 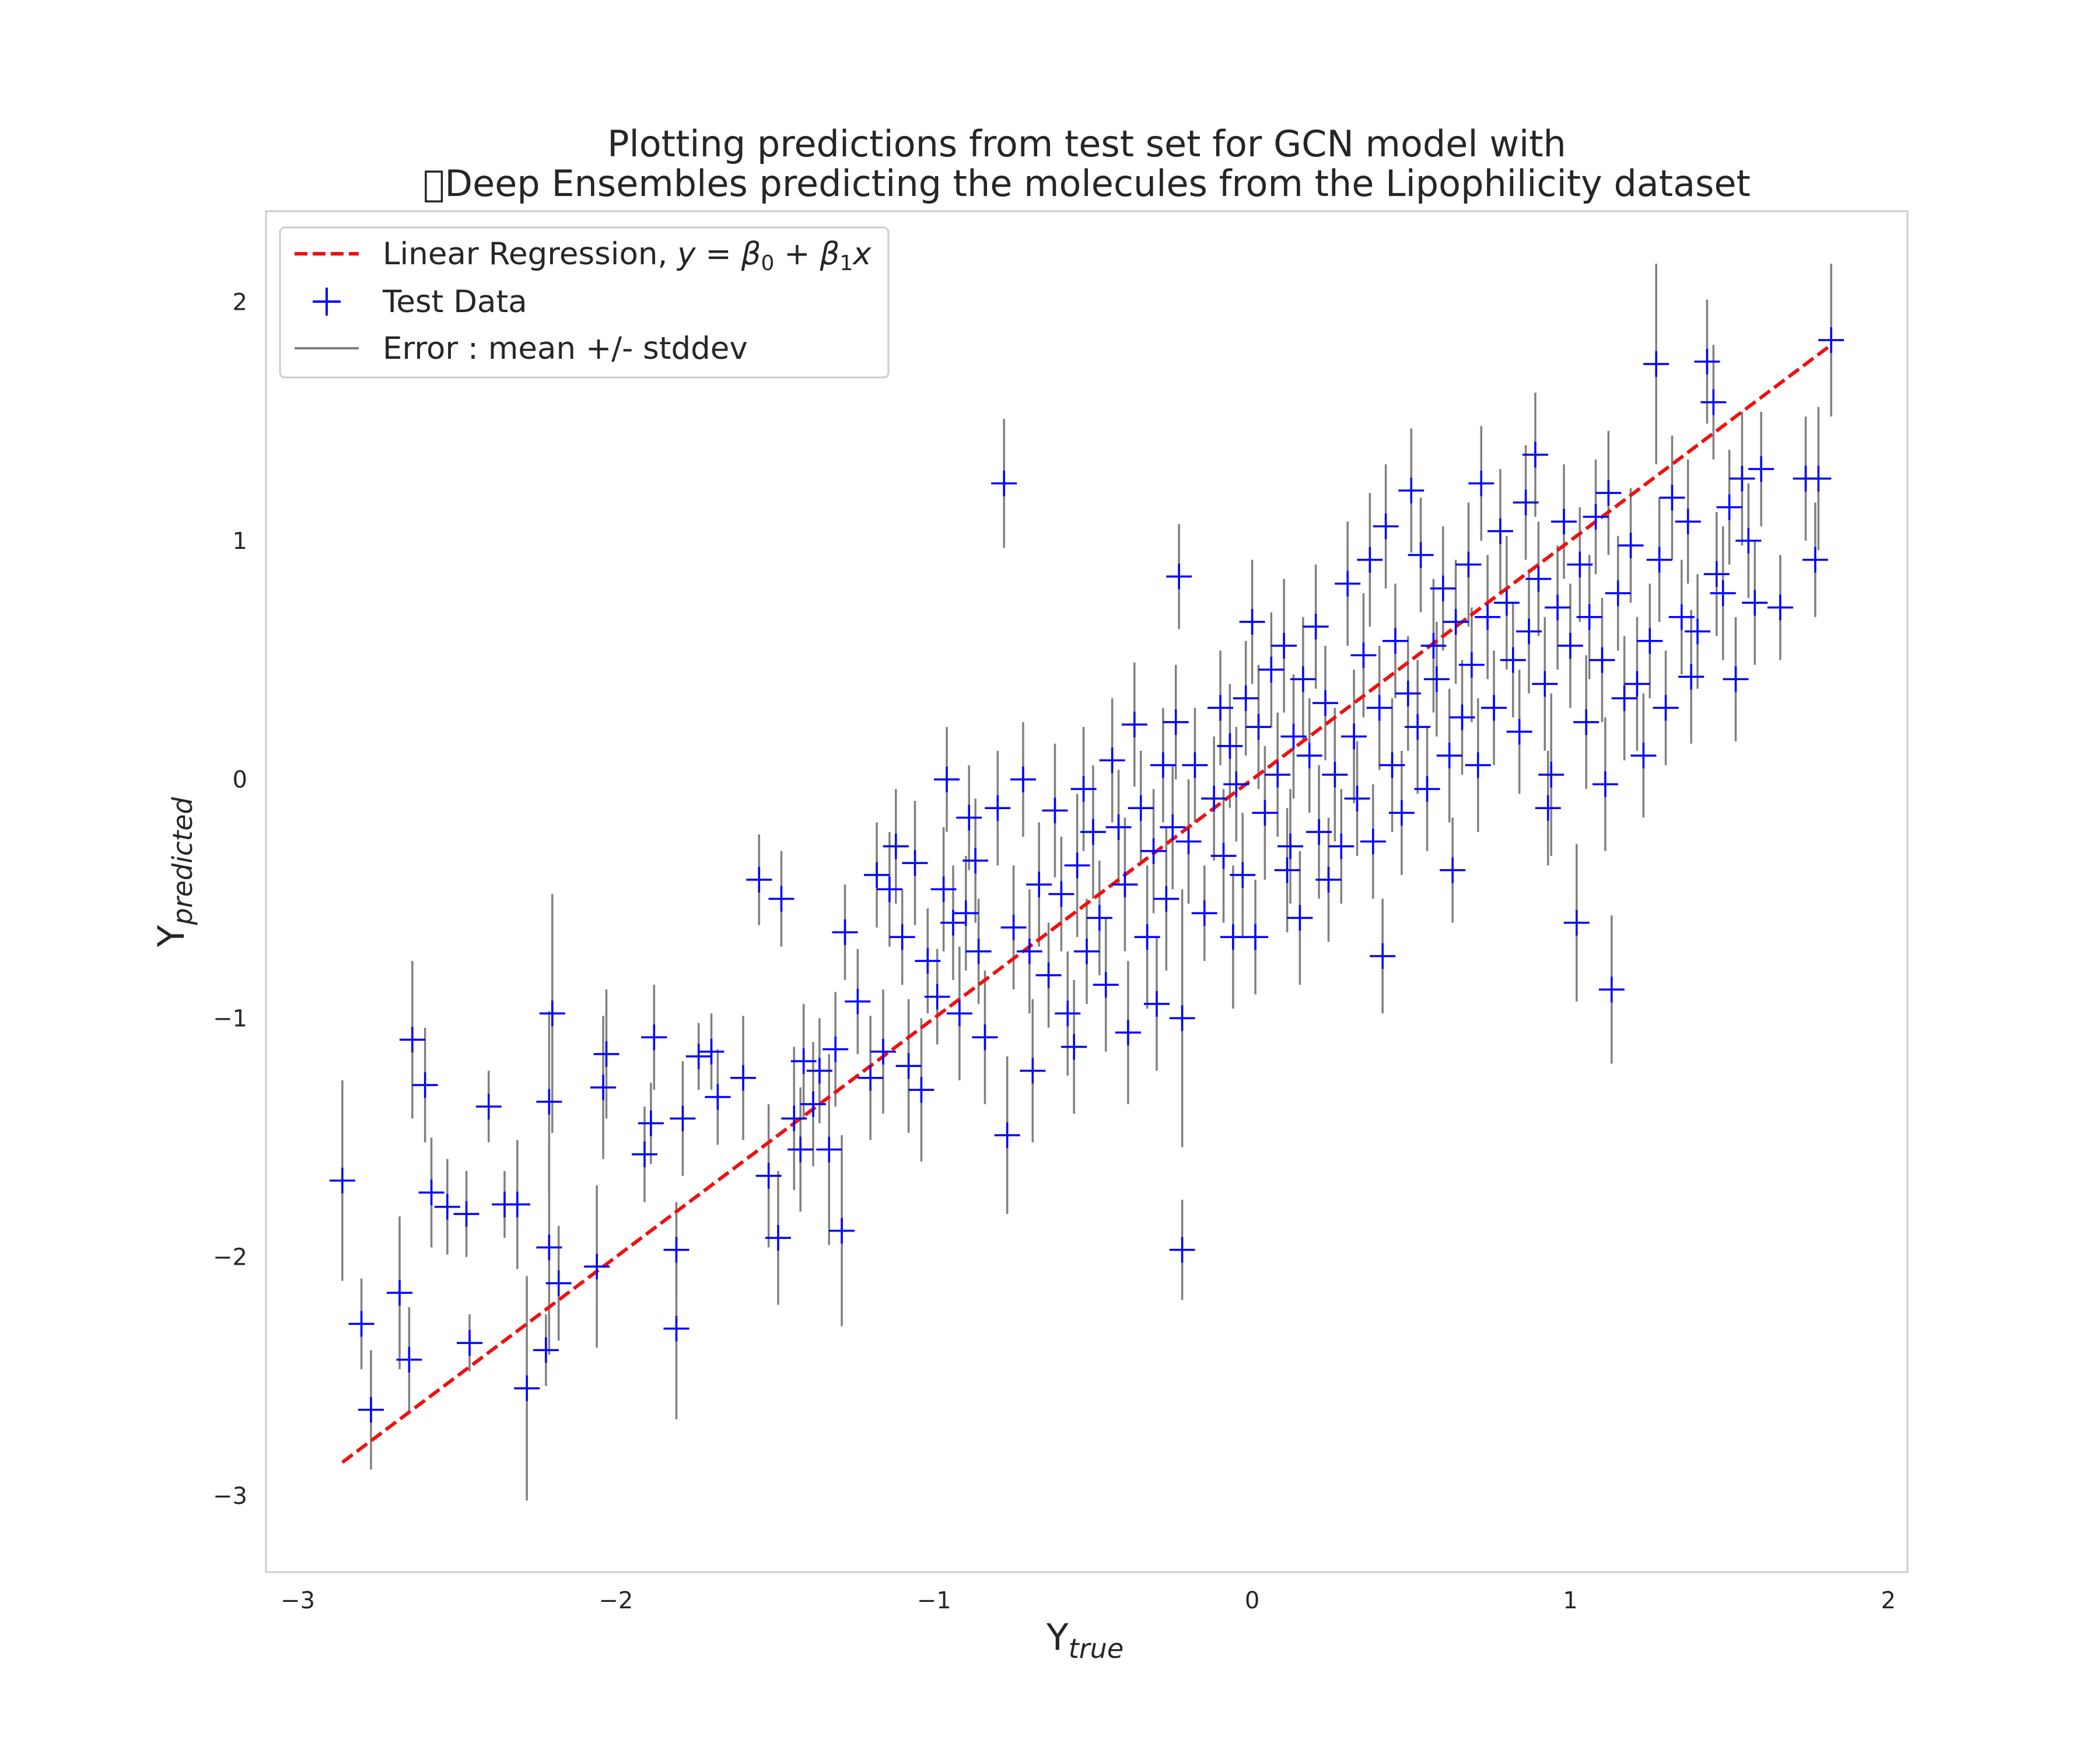 What do you see at coordinates (230, 899) in the screenshot?
I see `y-axis-ticks: −3 −2 −1 0 1 2` at bounding box center [230, 899].